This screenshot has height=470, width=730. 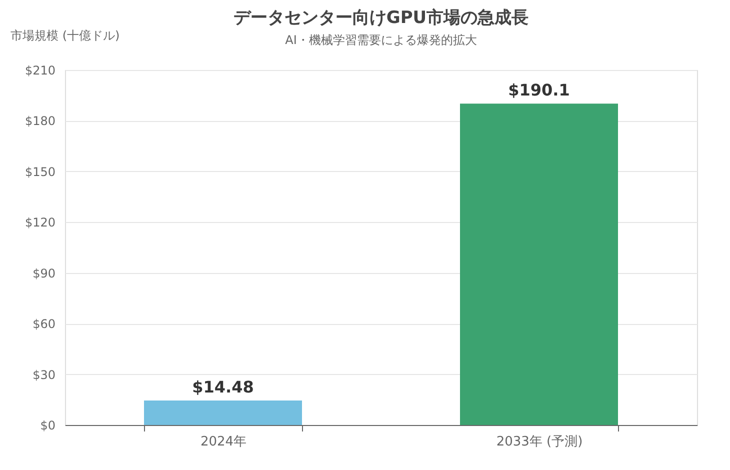 What do you see at coordinates (539, 90) in the screenshot?
I see `data-label: $190.1` at bounding box center [539, 90].